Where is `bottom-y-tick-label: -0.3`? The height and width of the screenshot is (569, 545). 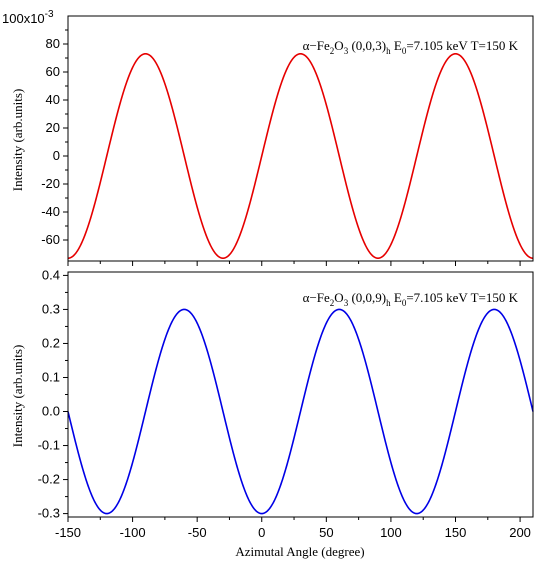 bottom-y-tick-label: -0.3 is located at coordinates (49, 513).